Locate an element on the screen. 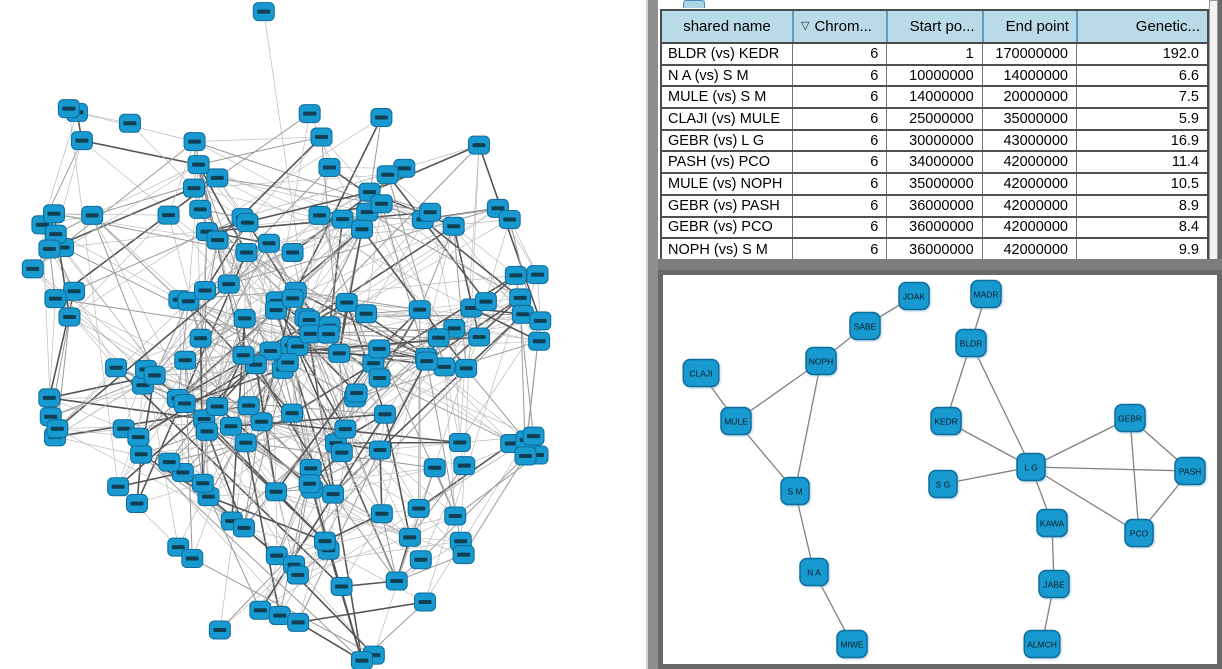 Image resolution: width=1222 pixels, height=669 pixels. table-cell: 36000000 is located at coordinates (933, 250).